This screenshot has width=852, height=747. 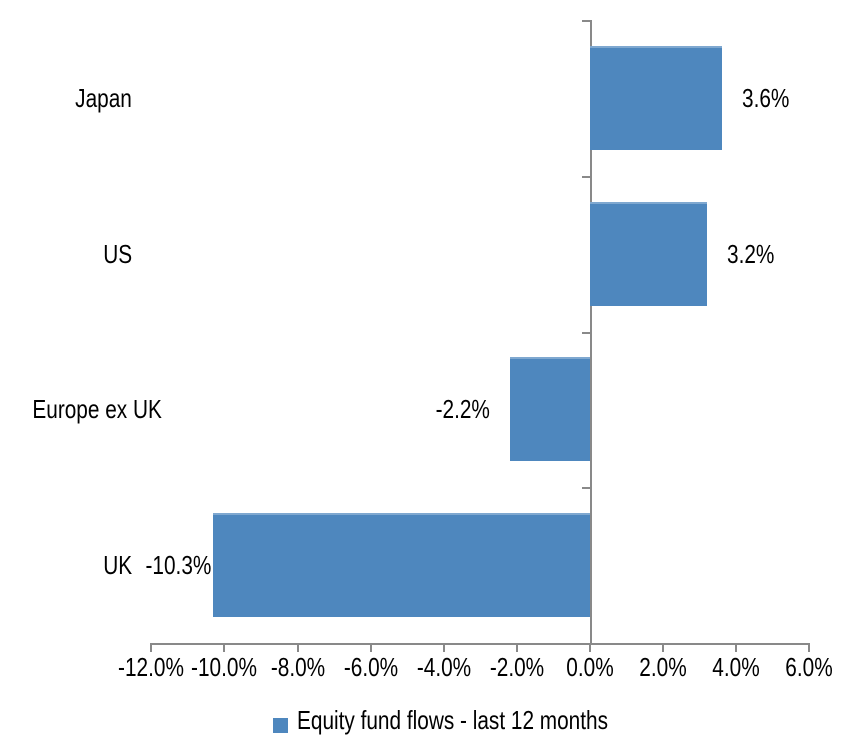 I want to click on x-tick-label-text: 2.0%, so click(x=663, y=667).